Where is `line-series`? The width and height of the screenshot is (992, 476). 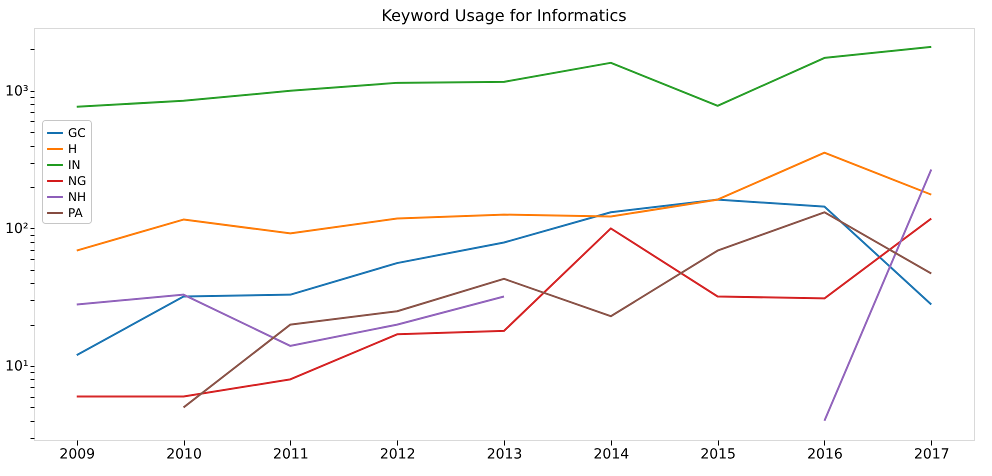 line-series is located at coordinates (504, 77).